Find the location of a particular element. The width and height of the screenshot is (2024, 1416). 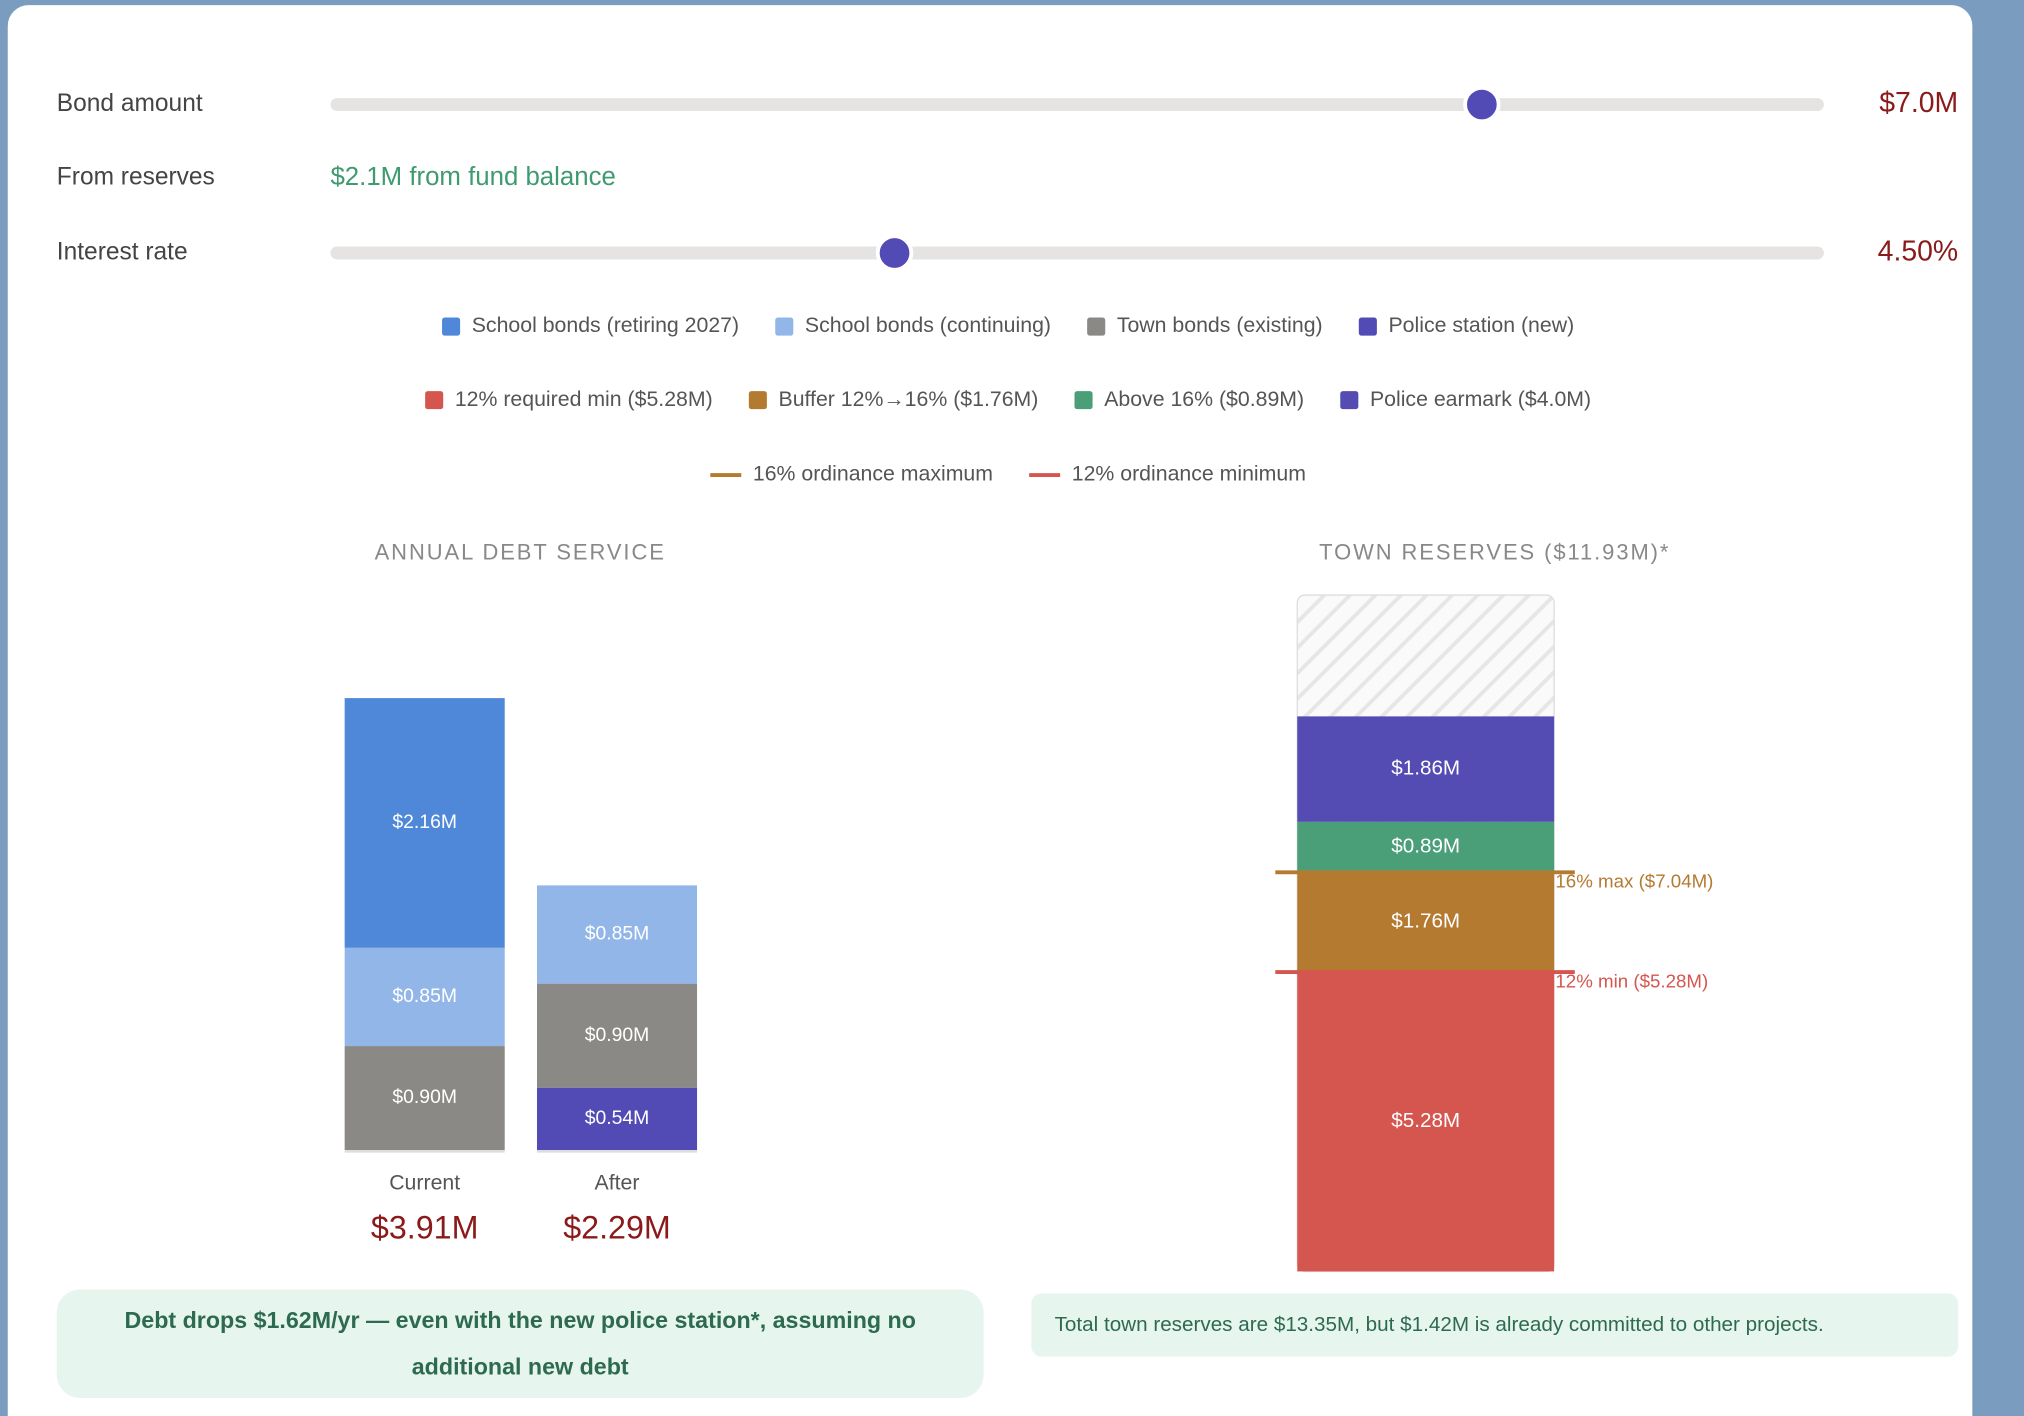

legend-label: 16% ordinance maximum is located at coordinates (873, 474).